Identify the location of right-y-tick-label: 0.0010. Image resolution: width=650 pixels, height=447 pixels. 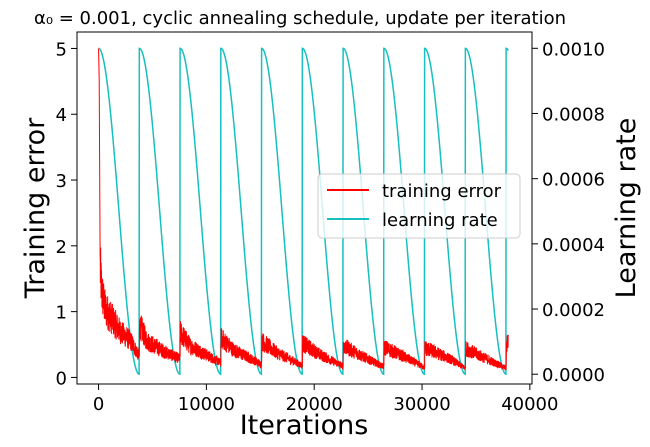
(573, 49).